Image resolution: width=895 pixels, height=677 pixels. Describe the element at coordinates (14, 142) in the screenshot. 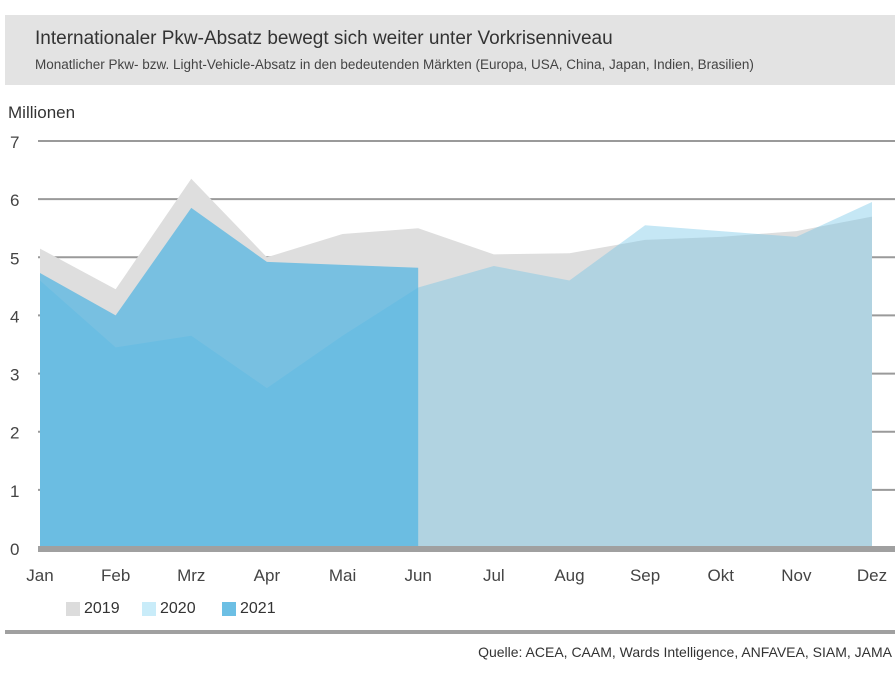

I see `y-tick-label: 7` at that location.